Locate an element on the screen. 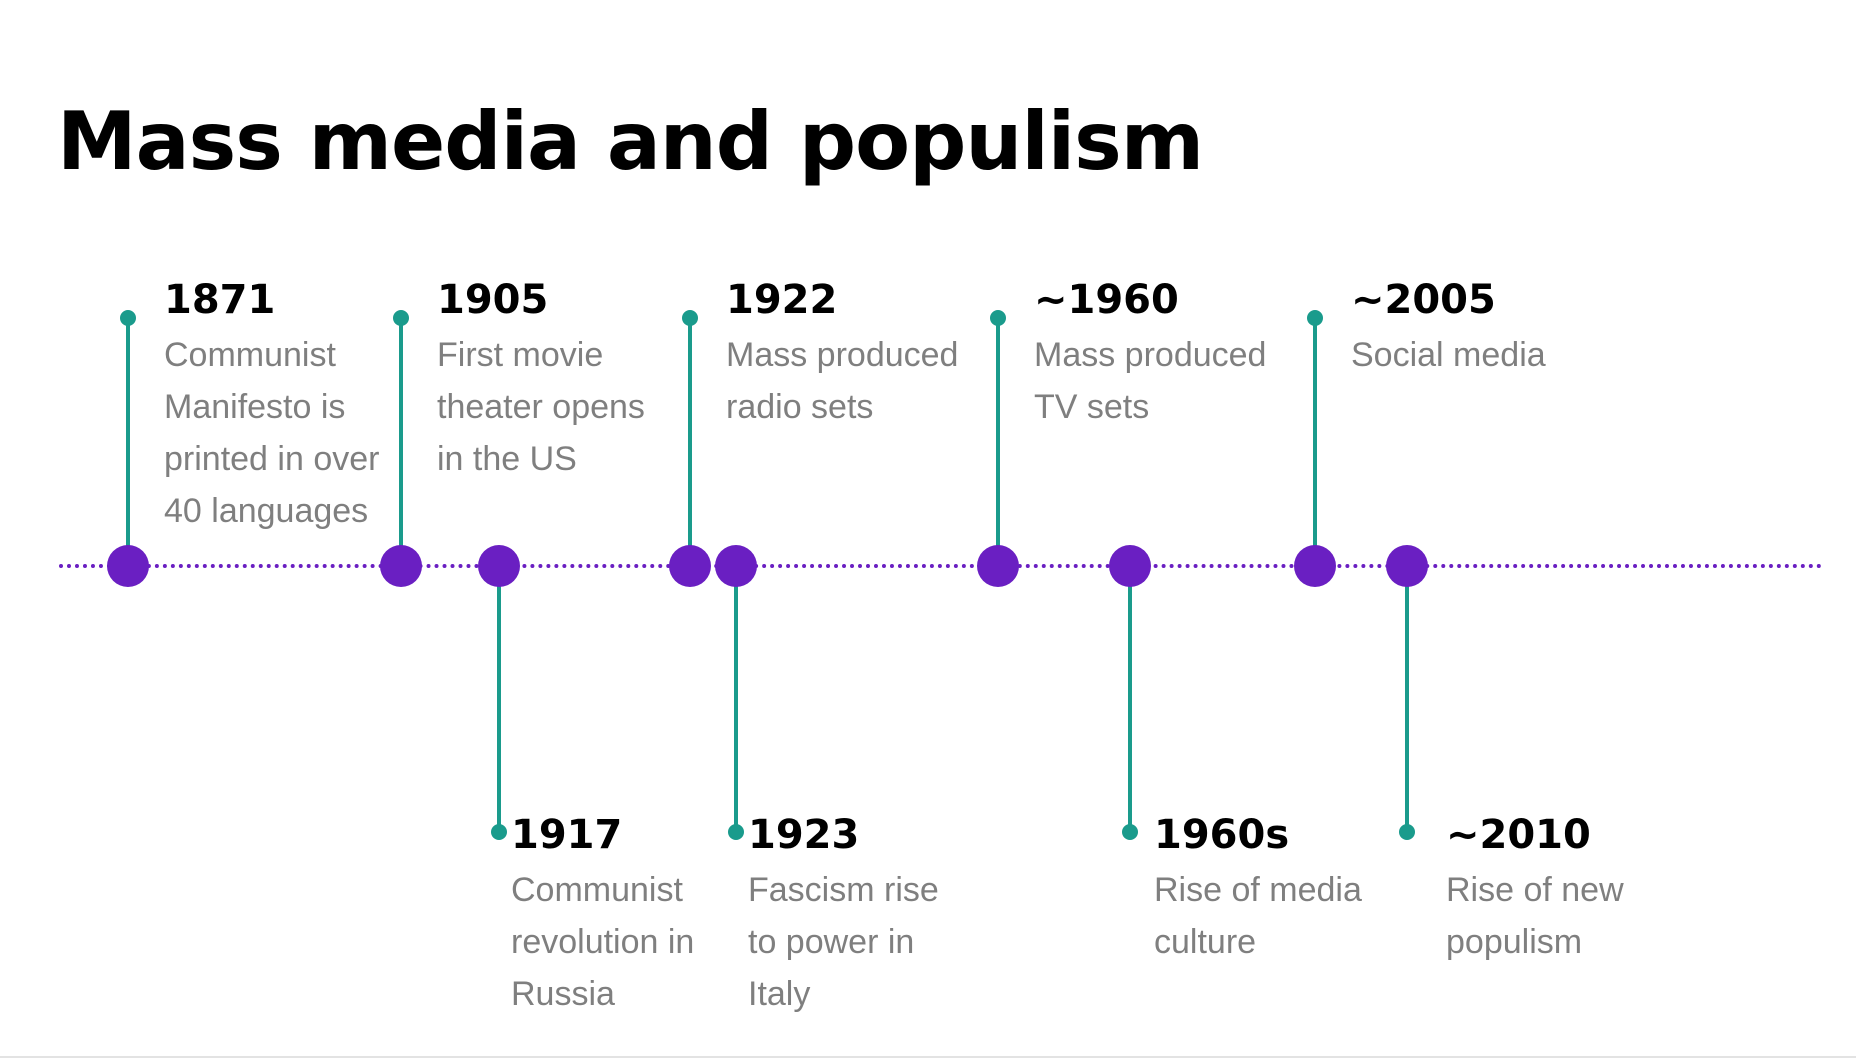  timeline-event: 1960s Rise of media culture is located at coordinates (1258, 887).